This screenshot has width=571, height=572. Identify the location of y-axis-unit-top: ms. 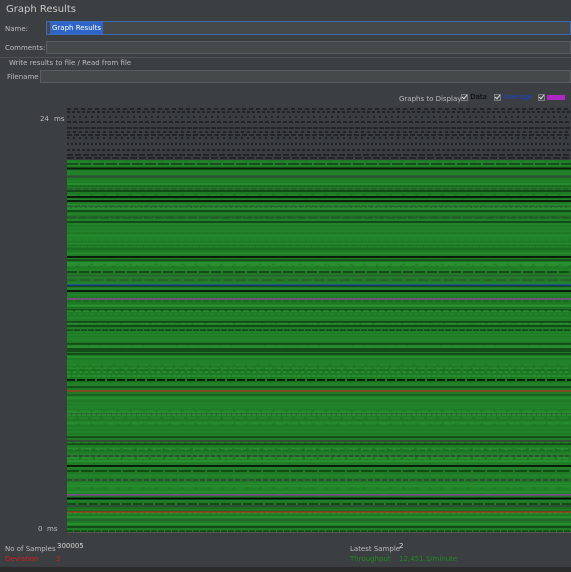
(59, 119).